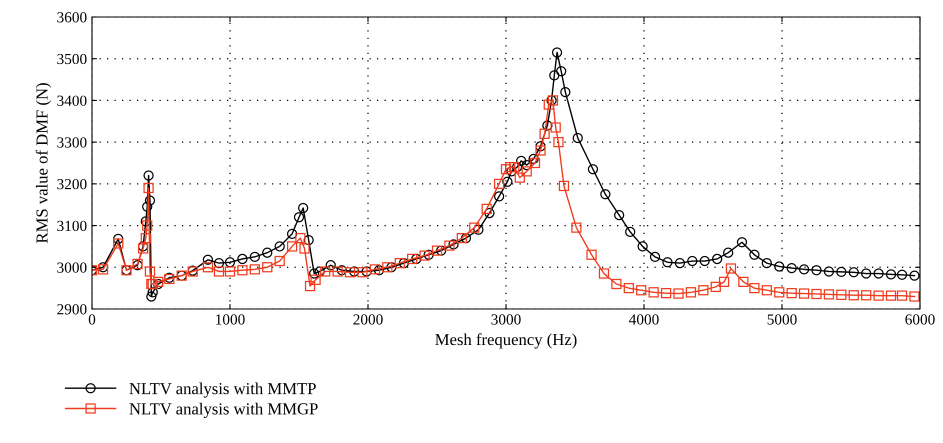  What do you see at coordinates (920, 319) in the screenshot?
I see `x-tick-label: 6000` at bounding box center [920, 319].